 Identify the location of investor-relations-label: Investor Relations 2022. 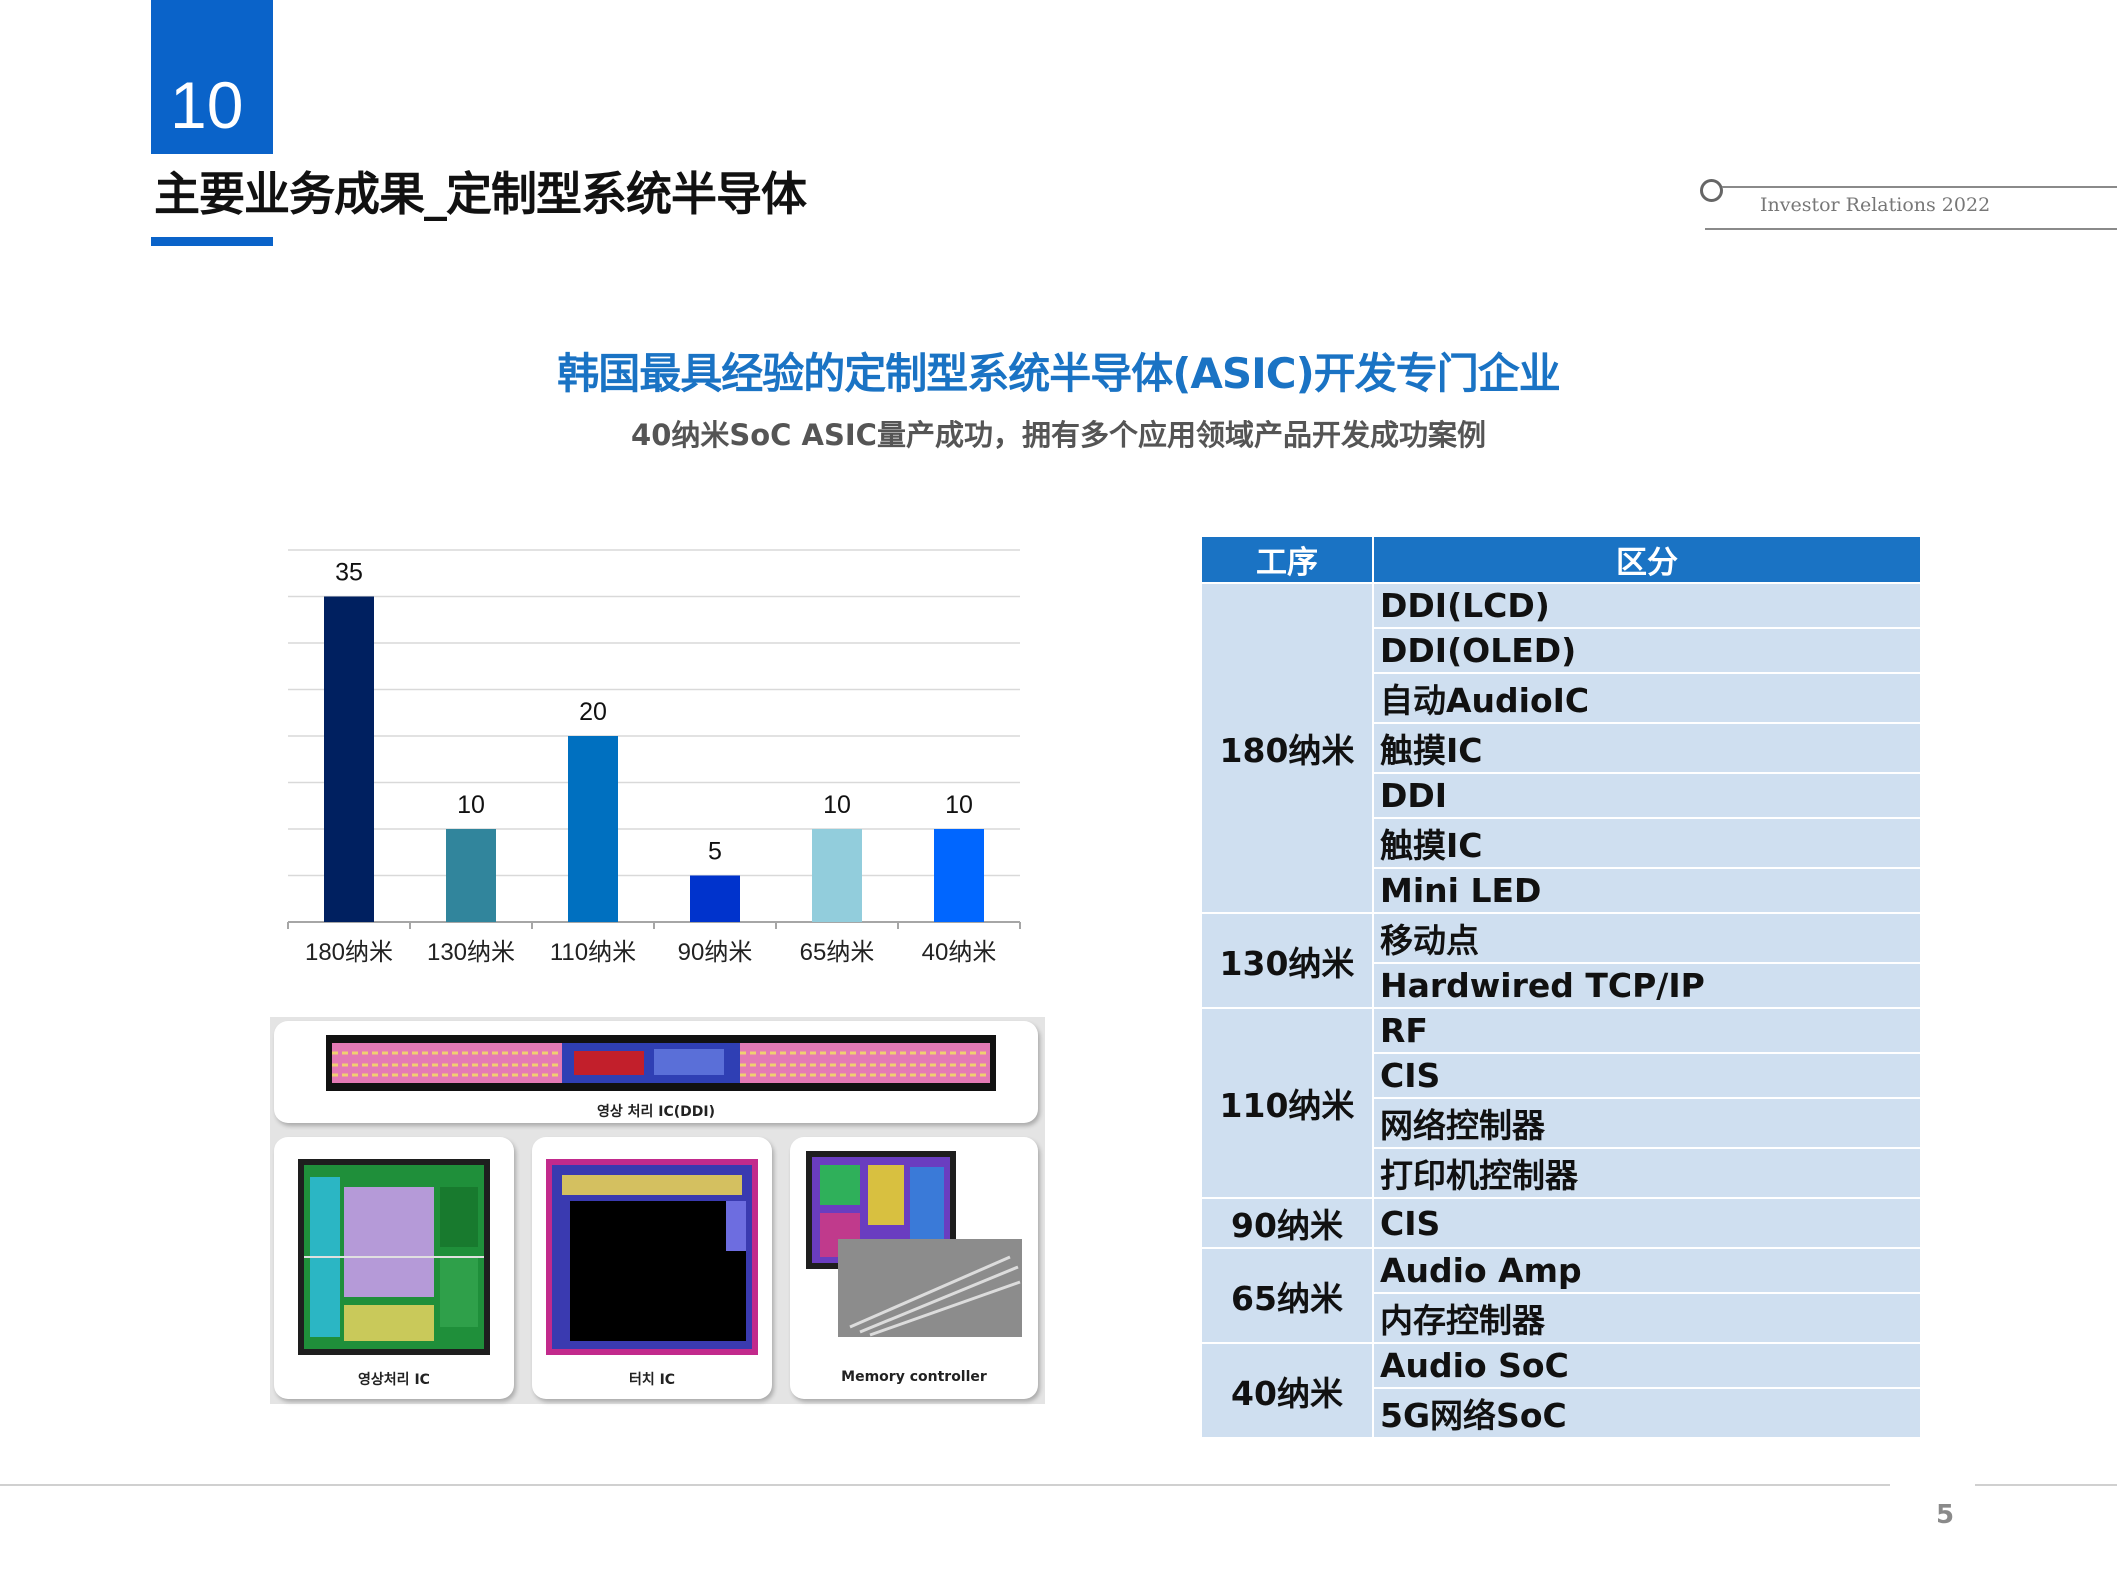
(1875, 205).